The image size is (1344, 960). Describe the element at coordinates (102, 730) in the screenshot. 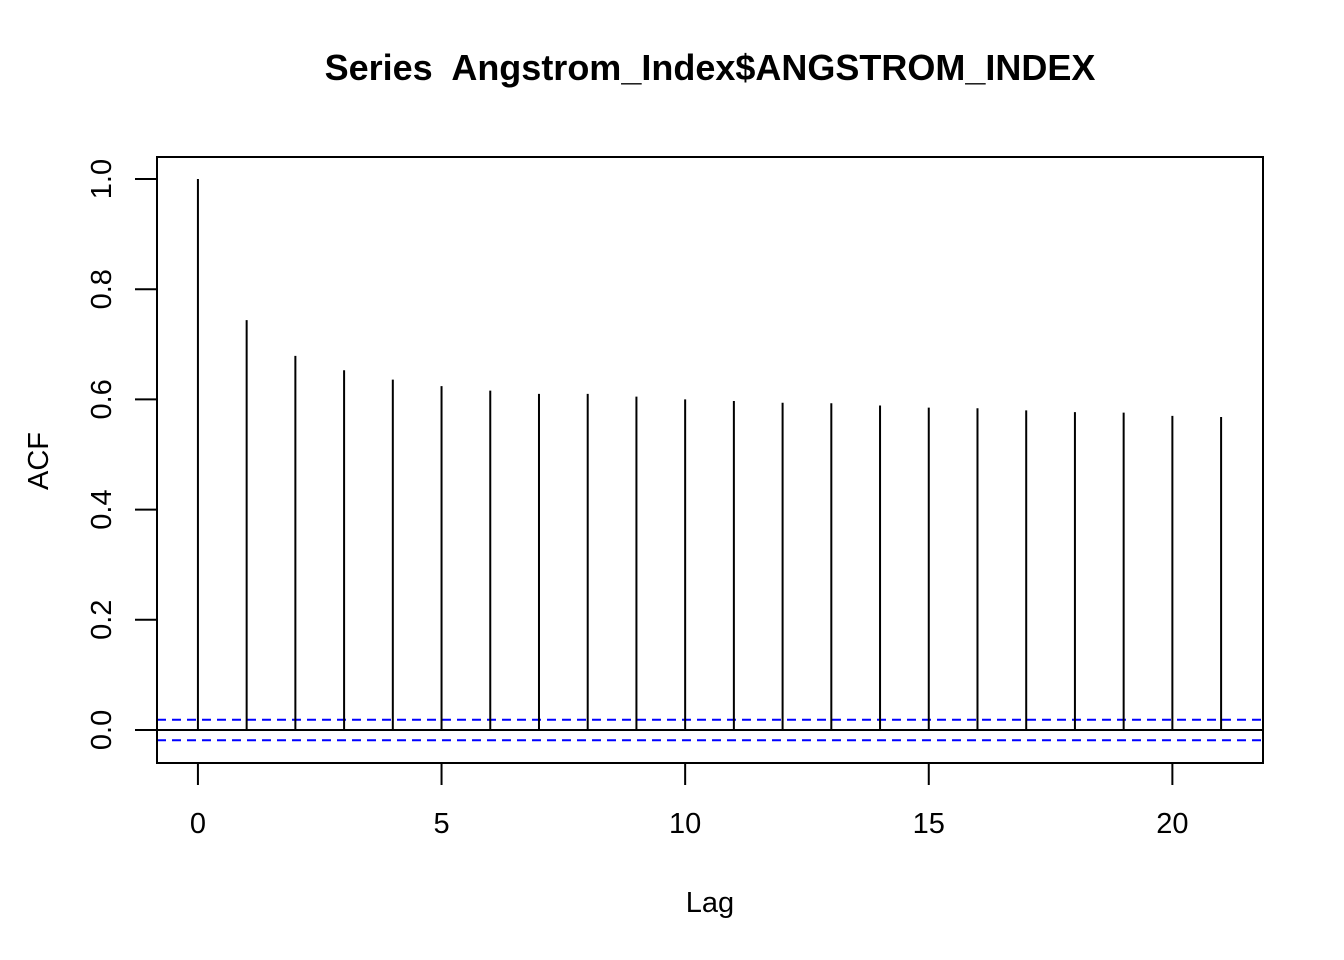

I see `y-tick-label: 0.0` at that location.